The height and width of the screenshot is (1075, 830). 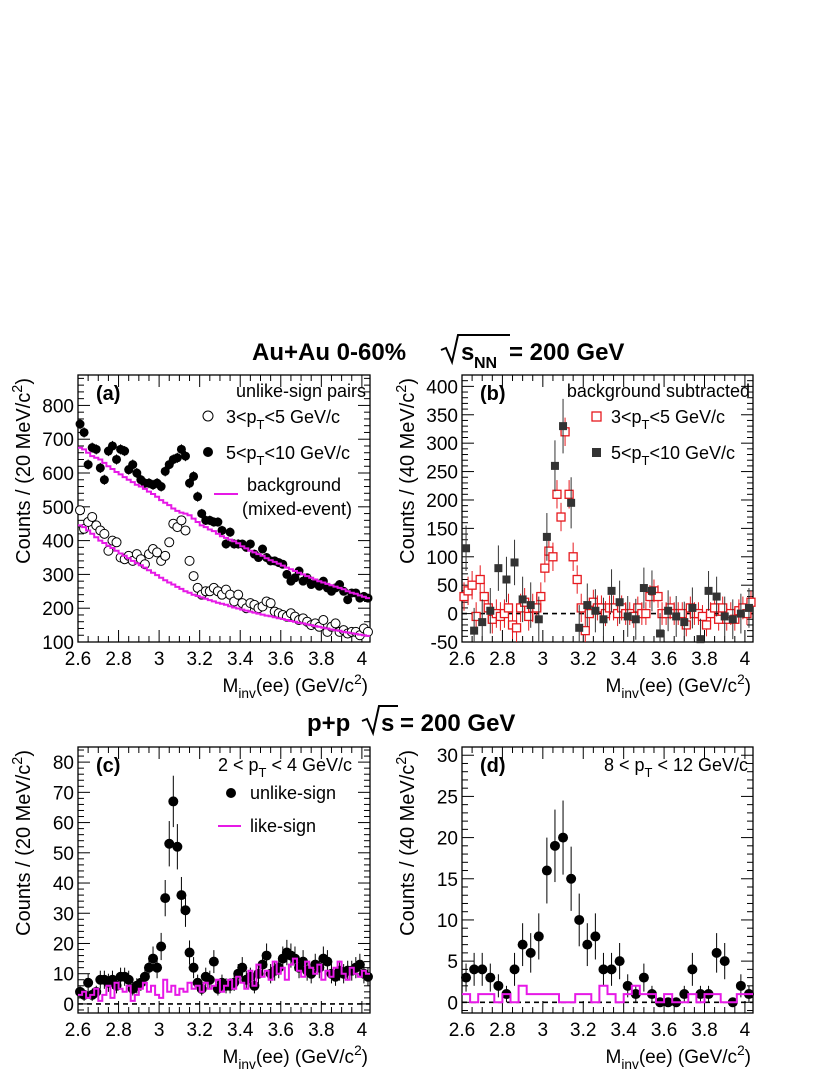 What do you see at coordinates (583, 659) in the screenshot?
I see `x-tick-label: 3.2` at bounding box center [583, 659].